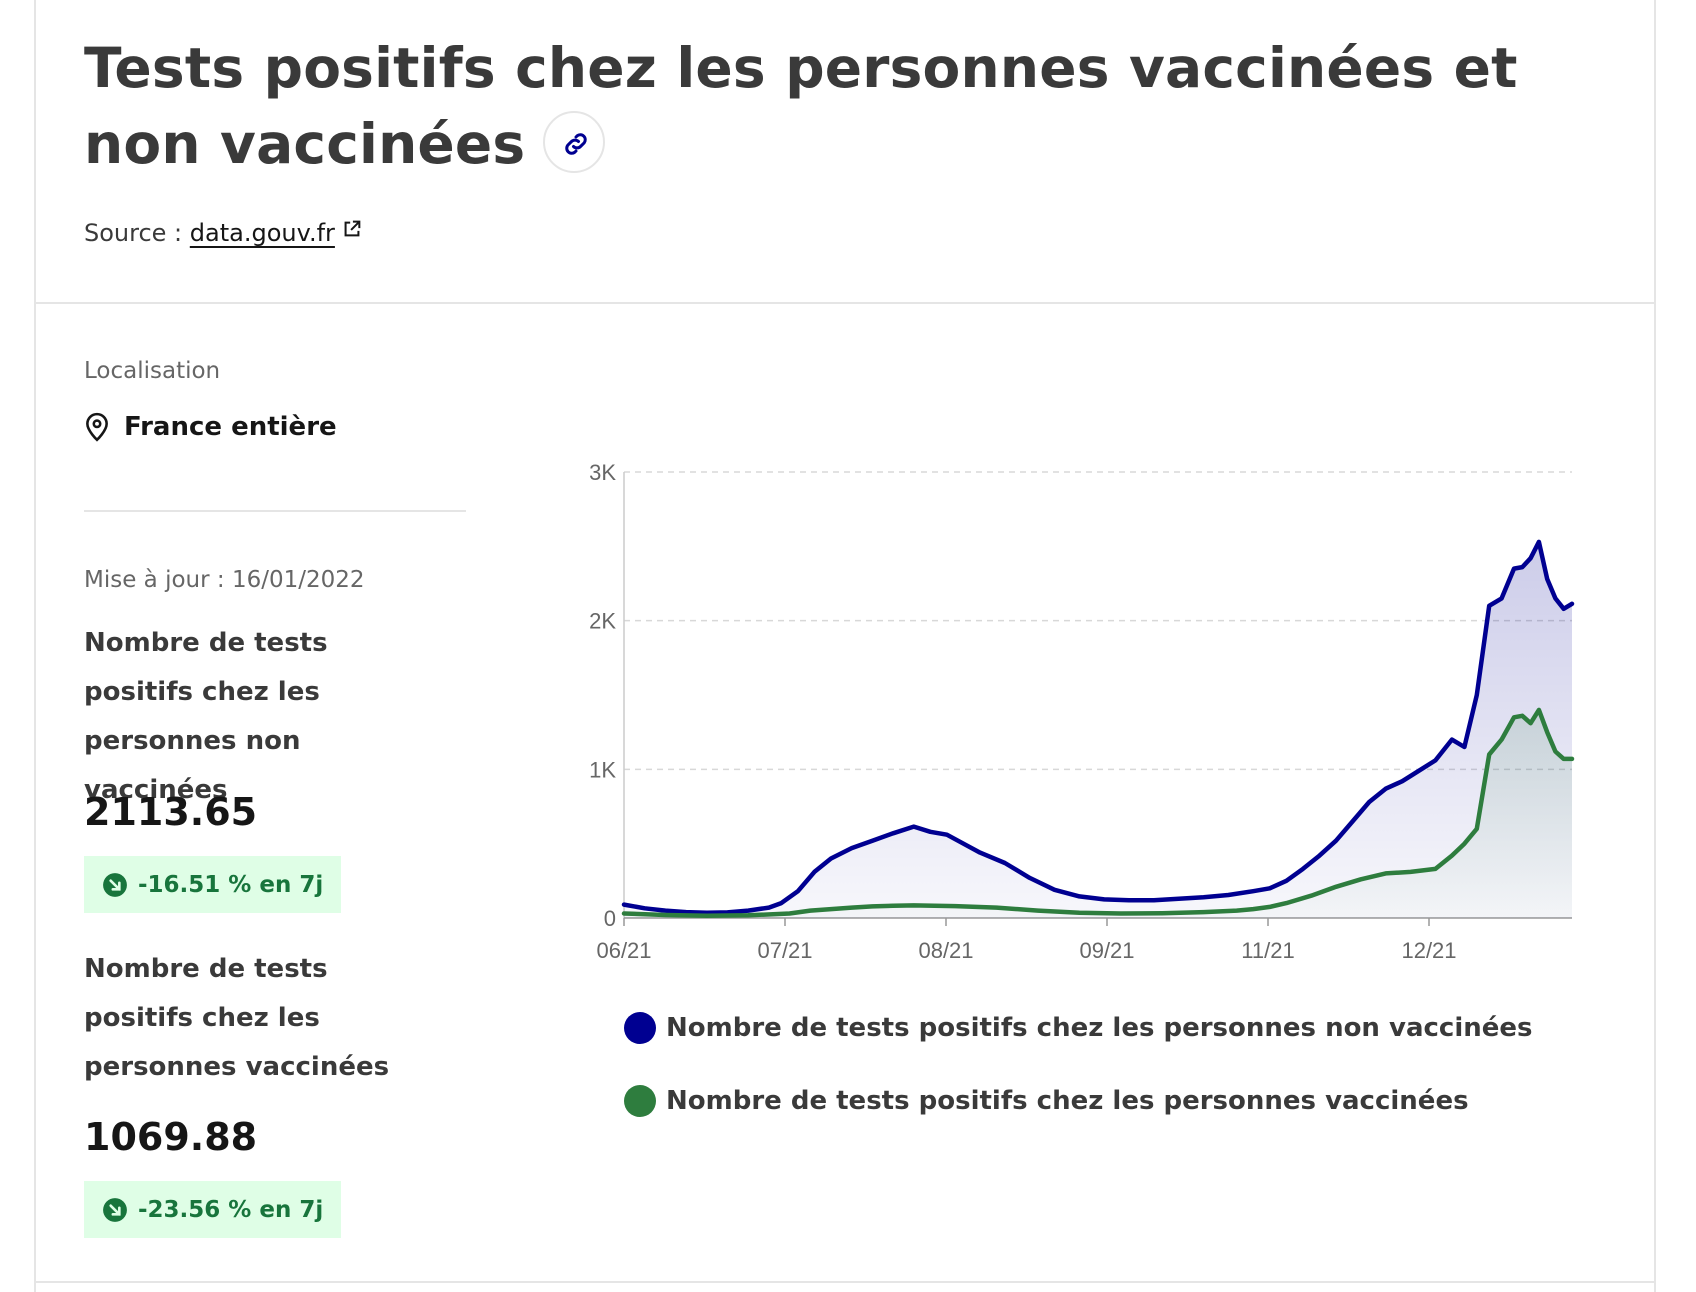 This screenshot has height=1292, width=1696. What do you see at coordinates (640, 1028) in the screenshot?
I see `legend-dot-unvaccinated` at bounding box center [640, 1028].